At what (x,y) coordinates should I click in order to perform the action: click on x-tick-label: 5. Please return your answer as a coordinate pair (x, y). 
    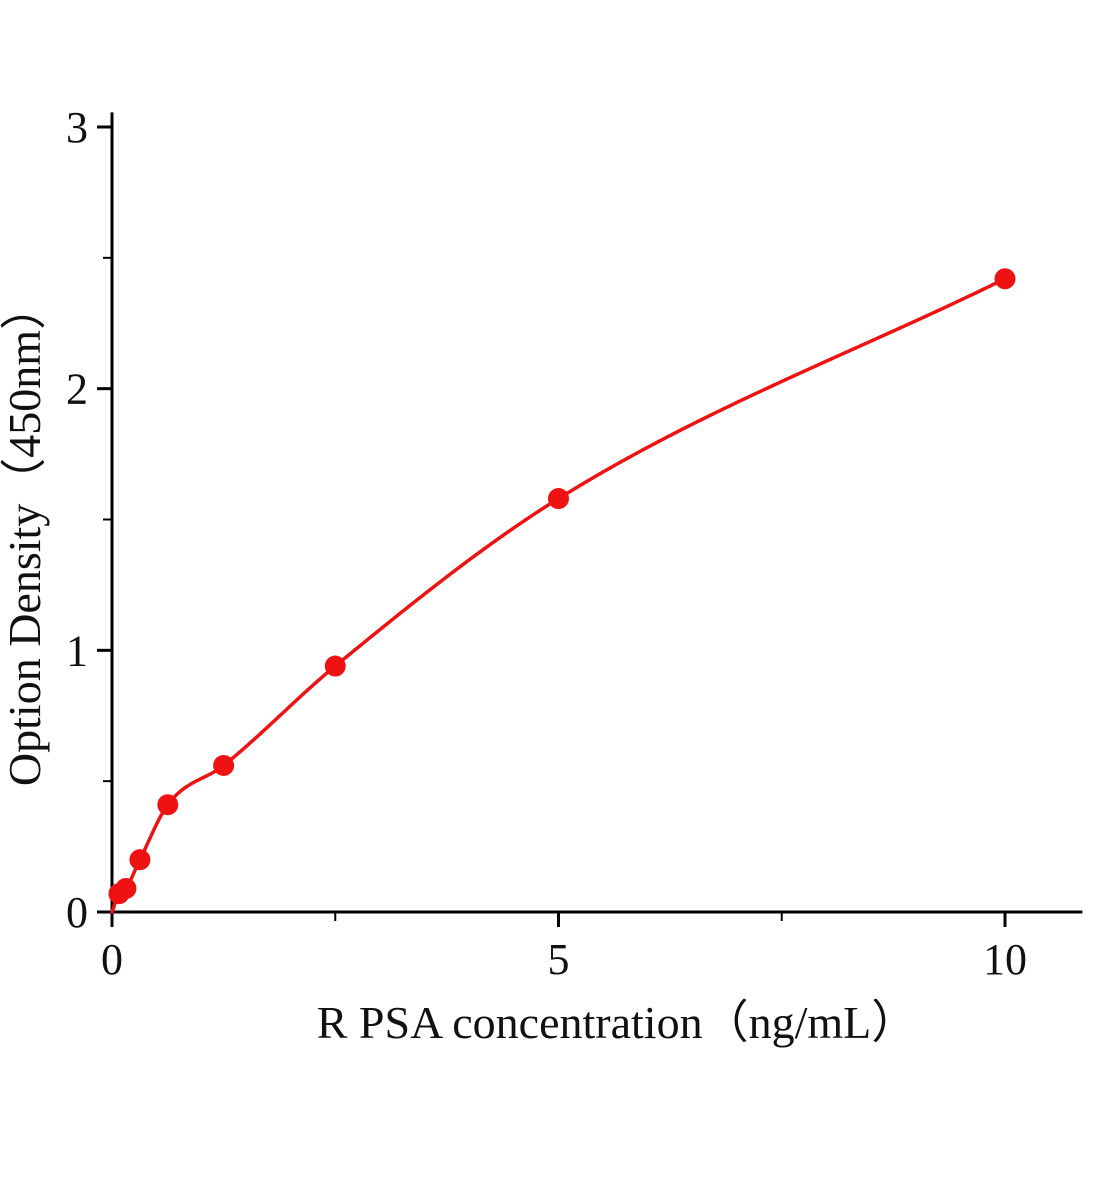
    Looking at the image, I should click on (559, 959).